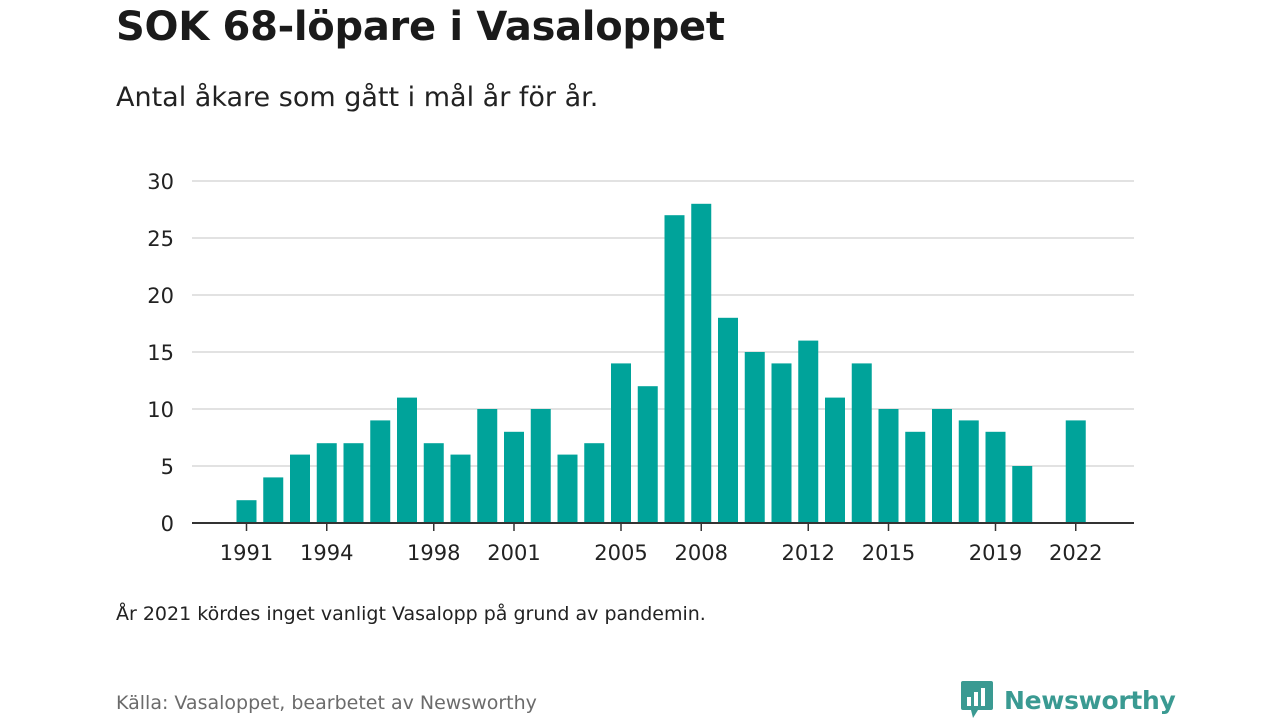 Image resolution: width=1280 pixels, height=720 pixels. I want to click on bar-2007, so click(674, 369).